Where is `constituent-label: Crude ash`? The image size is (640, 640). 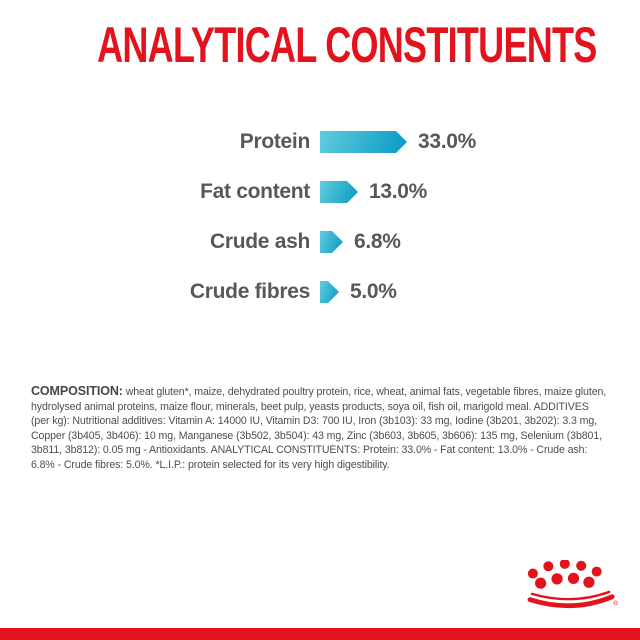 constituent-label: Crude ash is located at coordinates (260, 241).